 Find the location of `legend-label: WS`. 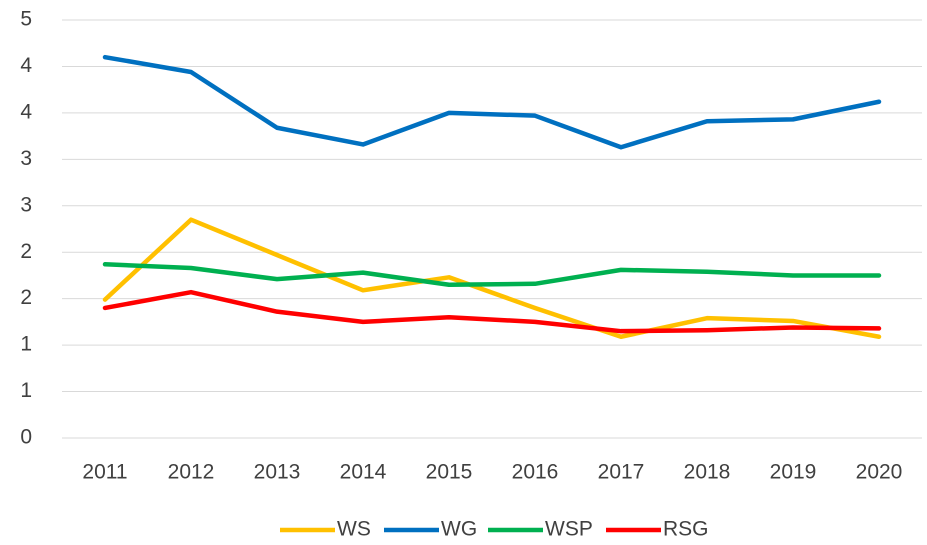

legend-label: WS is located at coordinates (354, 529).